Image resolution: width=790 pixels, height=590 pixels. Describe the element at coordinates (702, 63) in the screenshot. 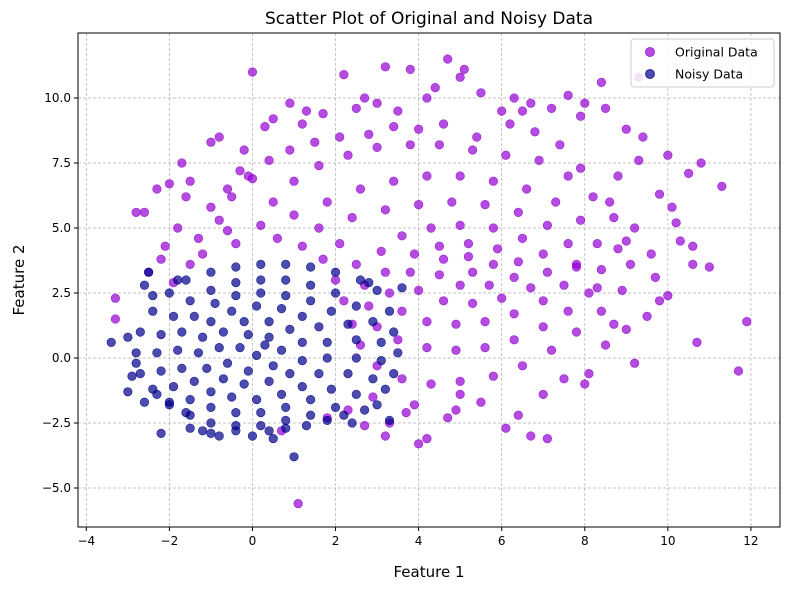

I see `legend-box` at that location.